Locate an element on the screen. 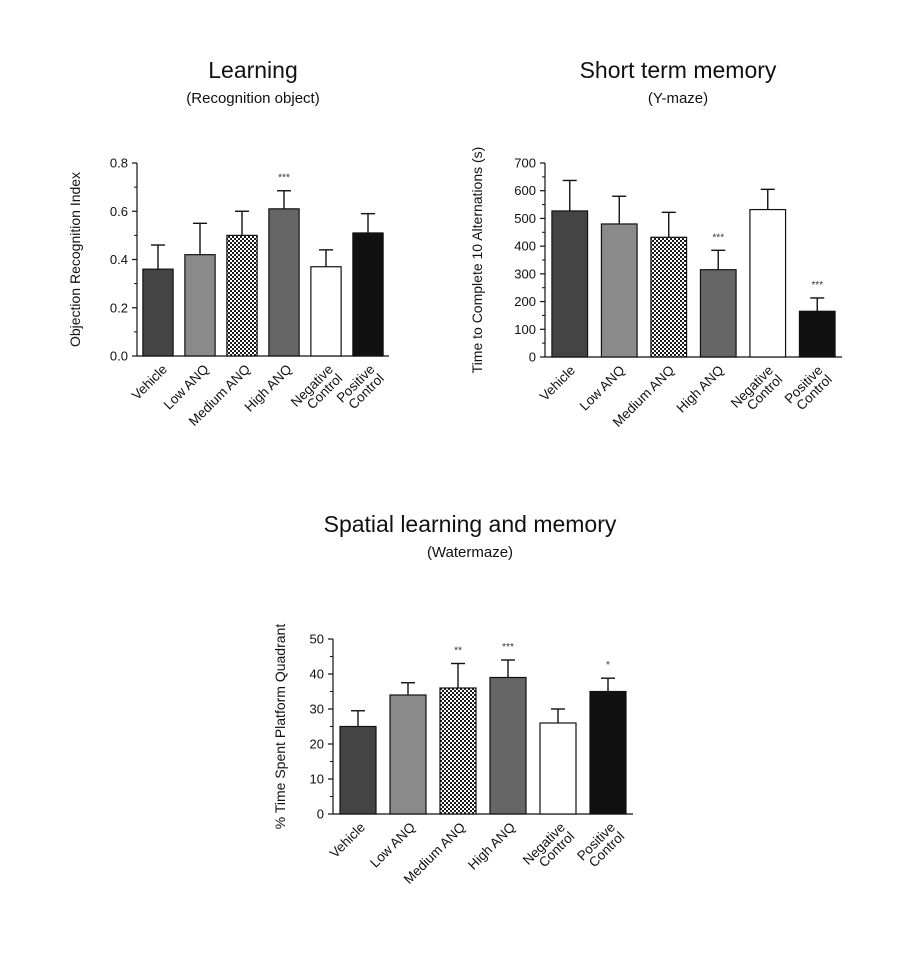 This screenshot has height=959, width=900. y-tick-label: 300 is located at coordinates (525, 273).